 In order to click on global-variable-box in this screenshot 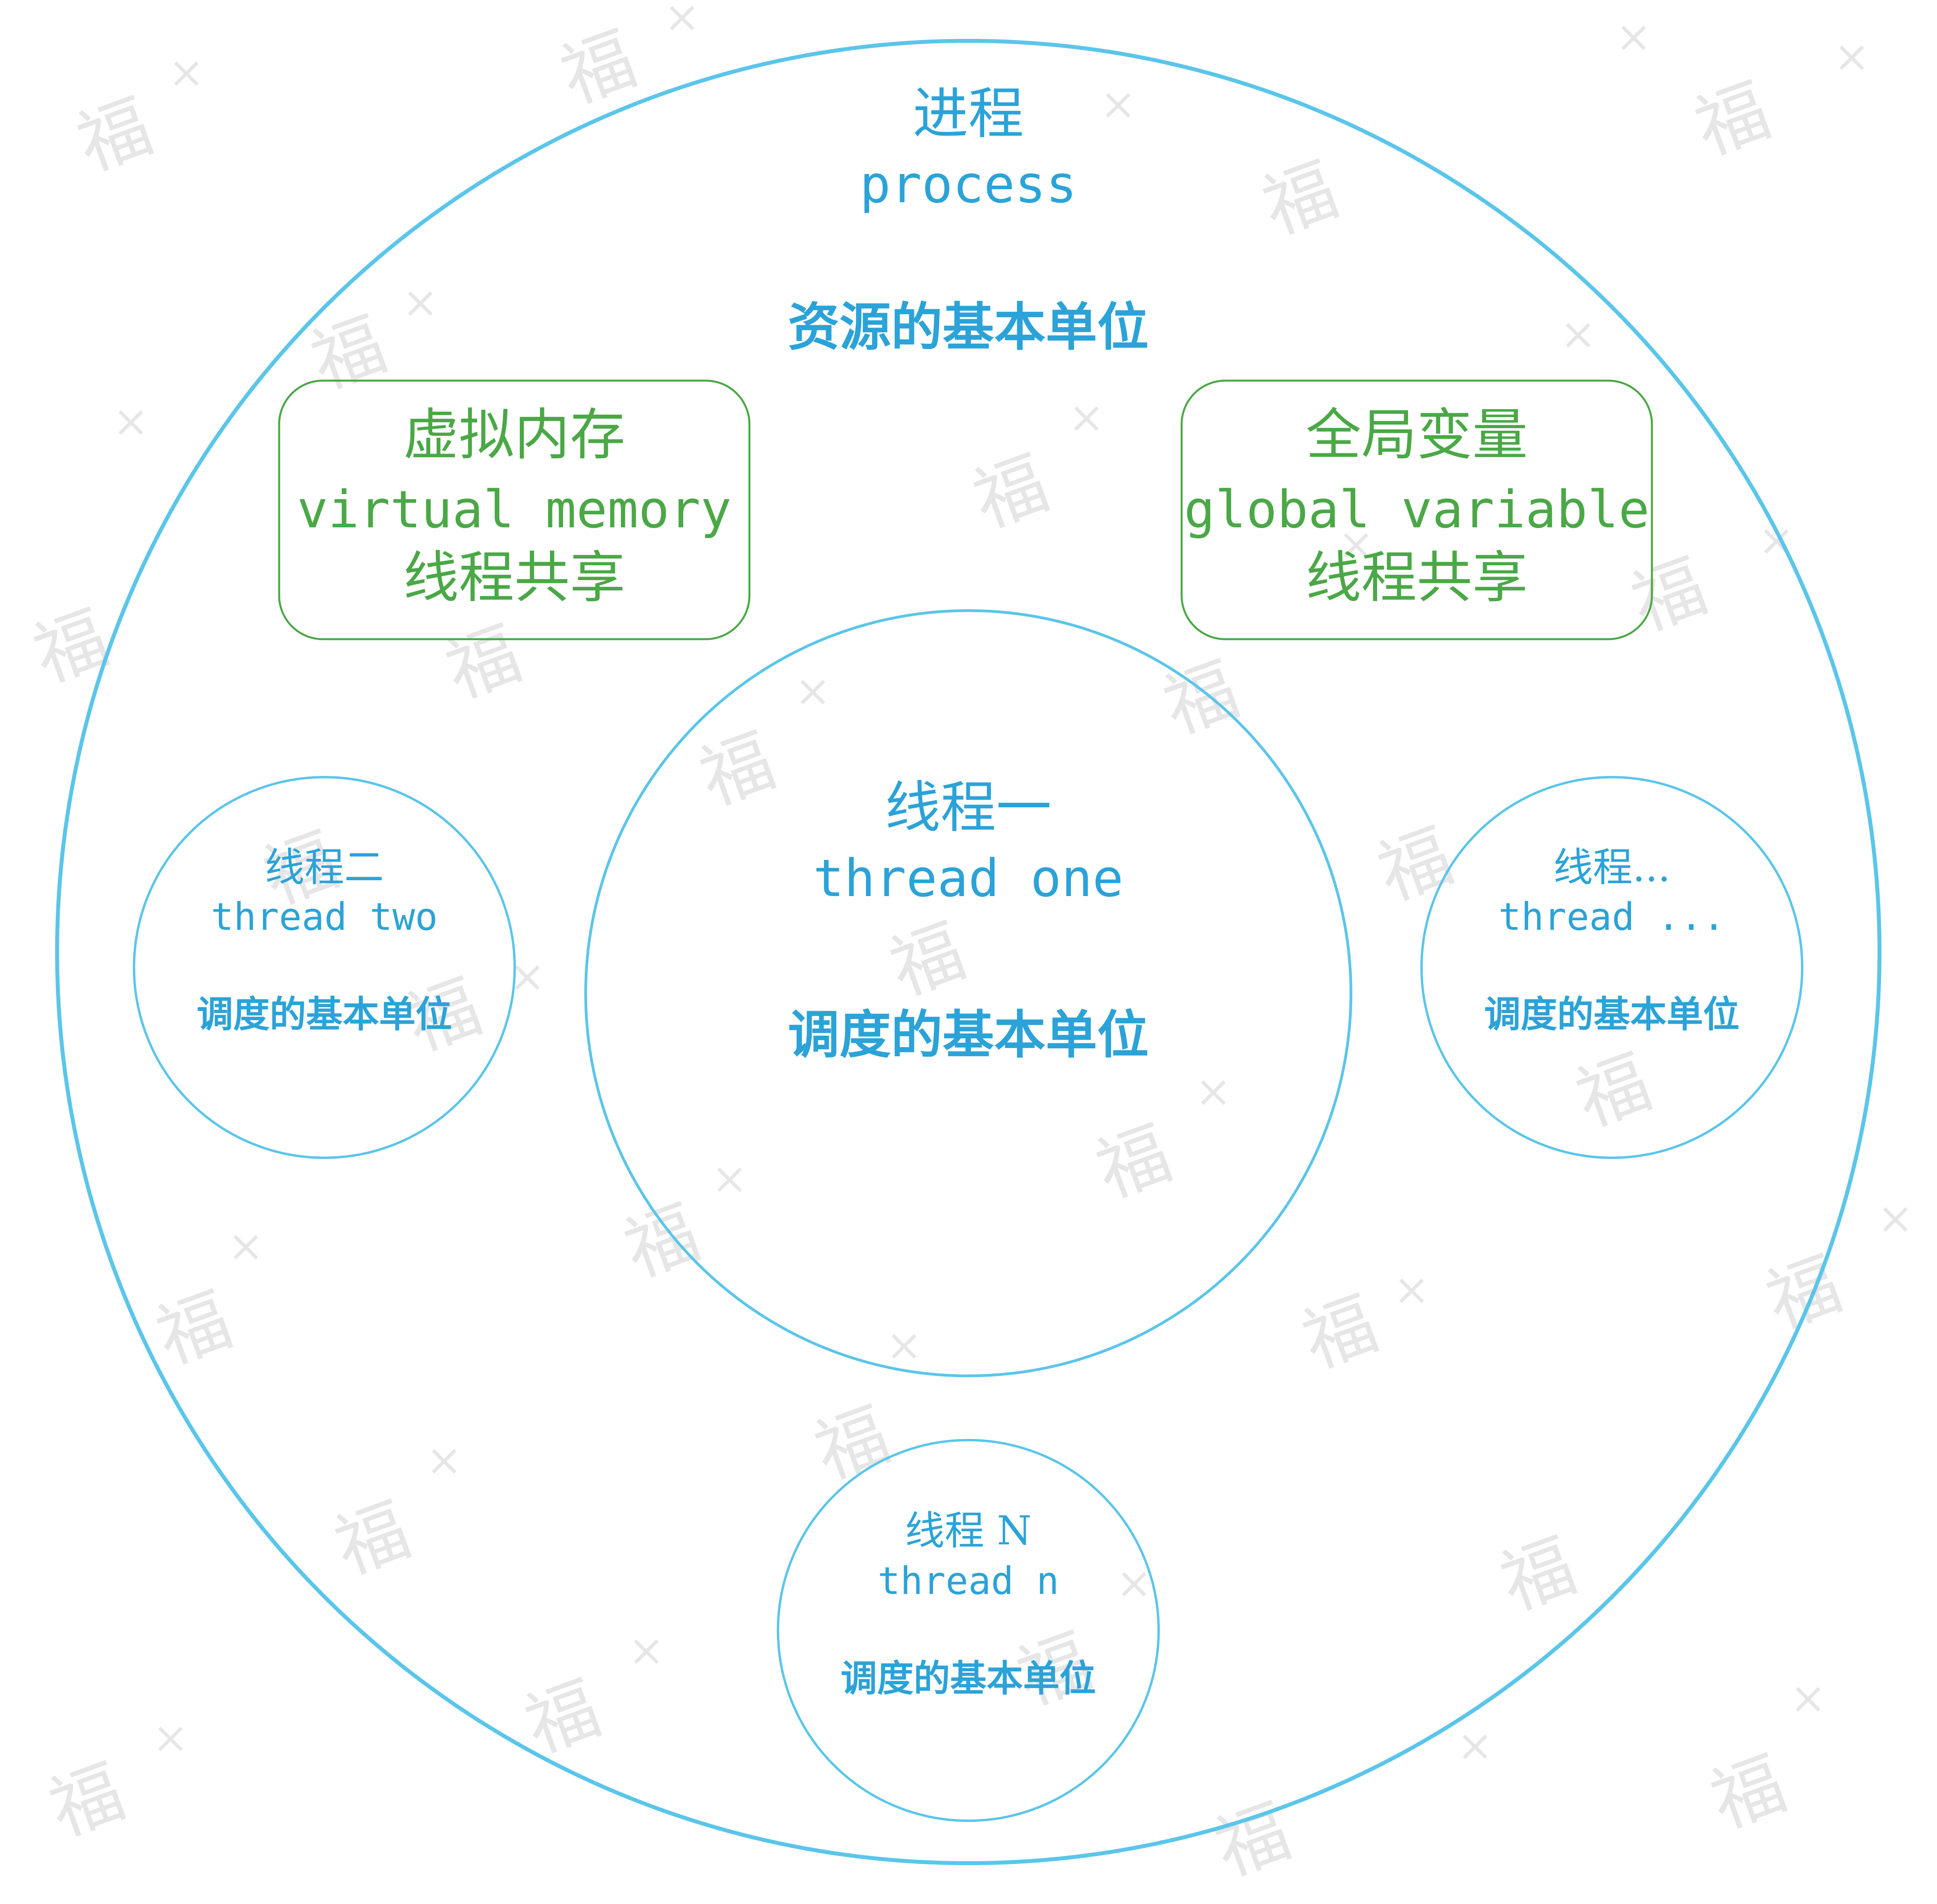, I will do `click(1417, 510)`.